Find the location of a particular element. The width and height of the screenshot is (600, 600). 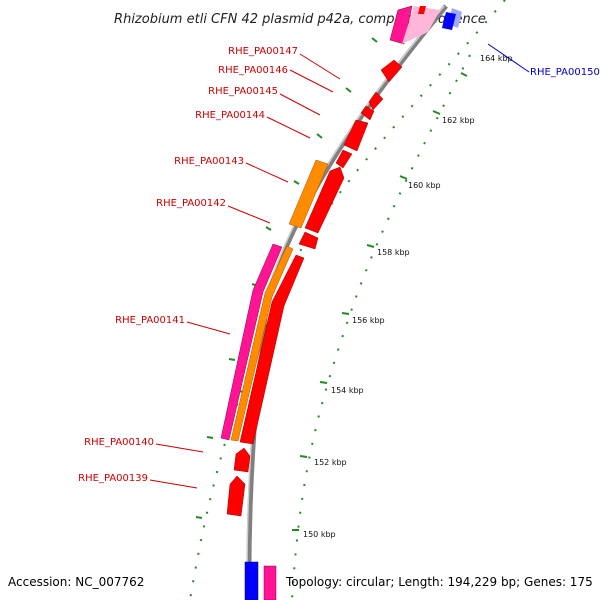

gene-rhe-pa00145 is located at coordinates (367, 113).